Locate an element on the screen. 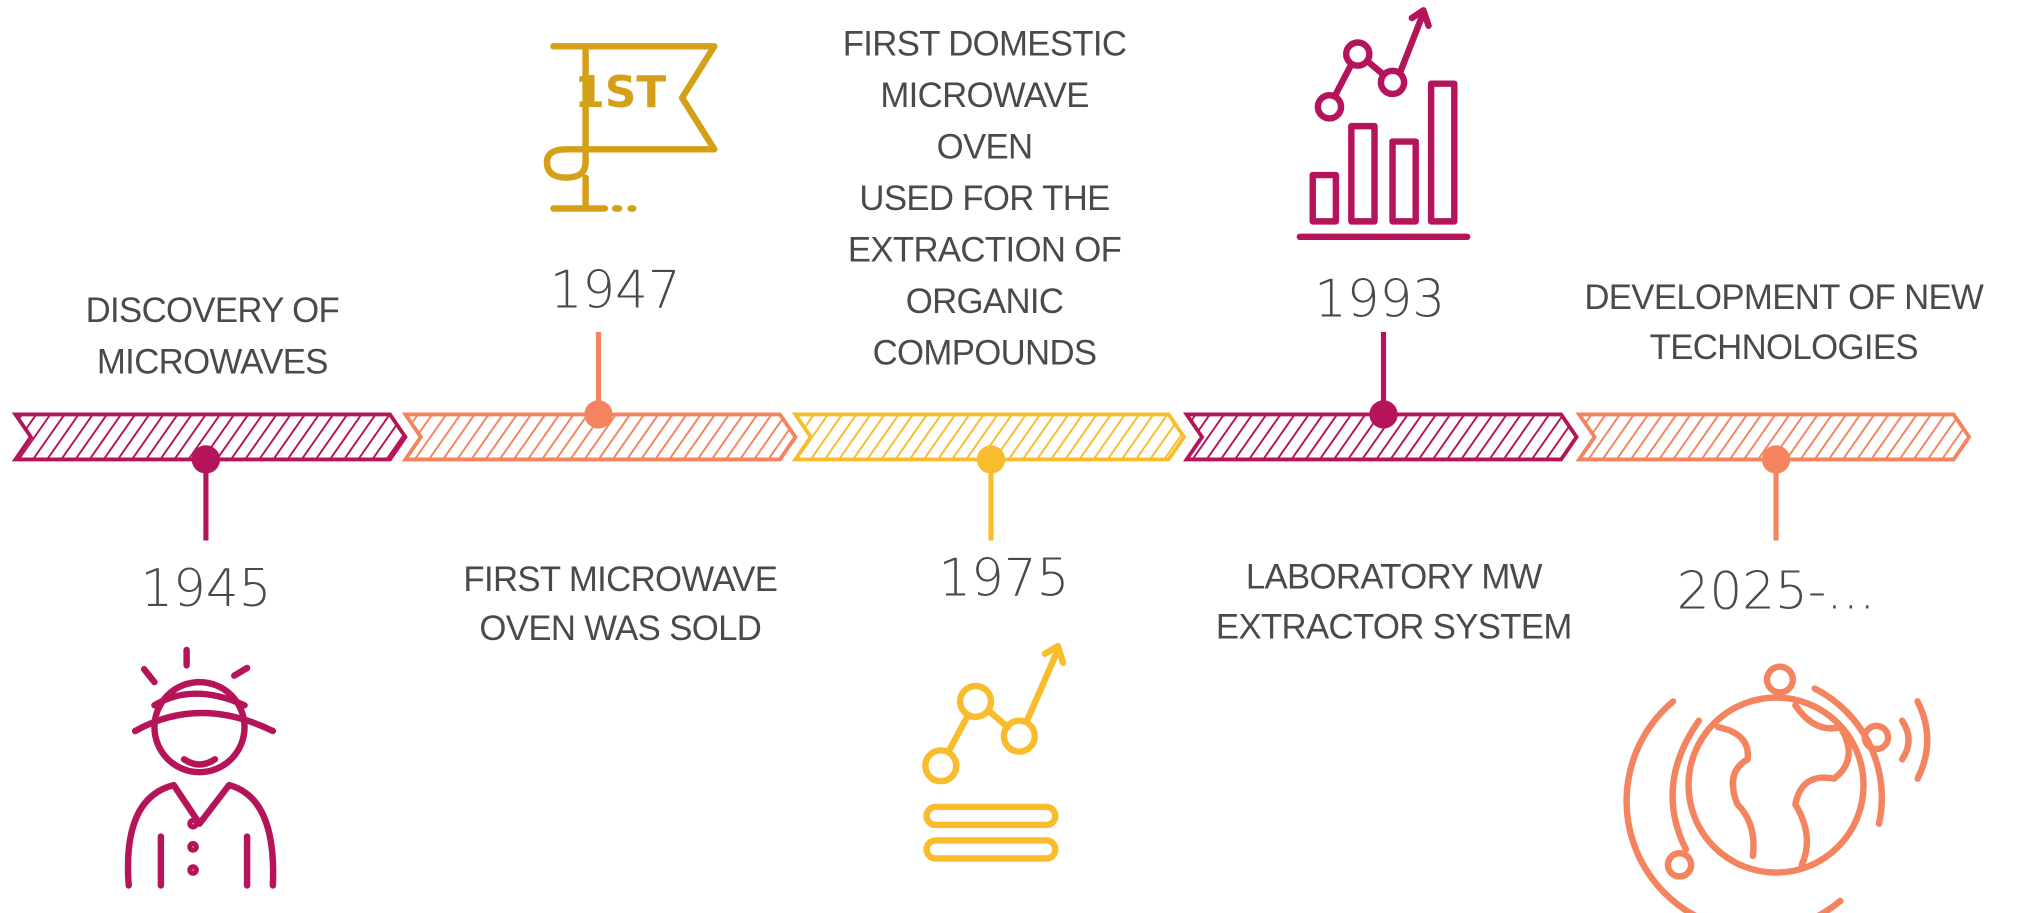 The height and width of the screenshot is (913, 2018). event-label: TECHNOLOGIES is located at coordinates (1784, 348).